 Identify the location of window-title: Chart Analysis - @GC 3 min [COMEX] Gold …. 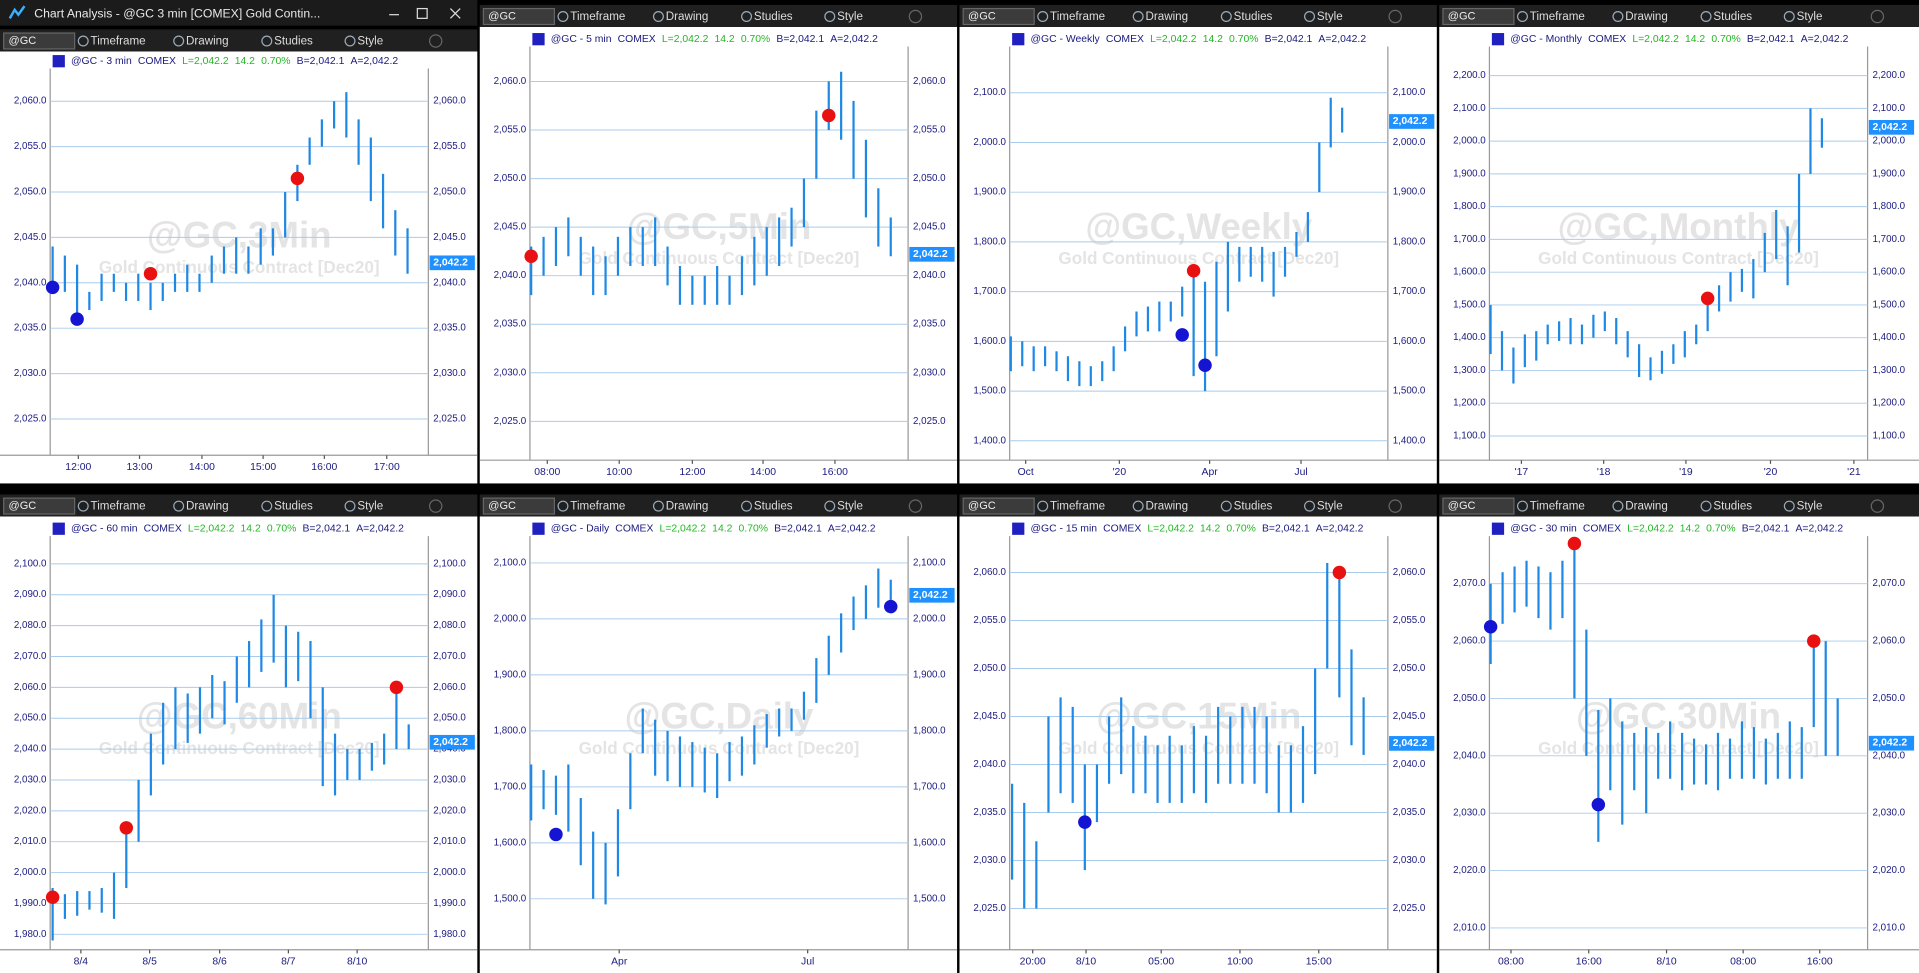
(177, 13).